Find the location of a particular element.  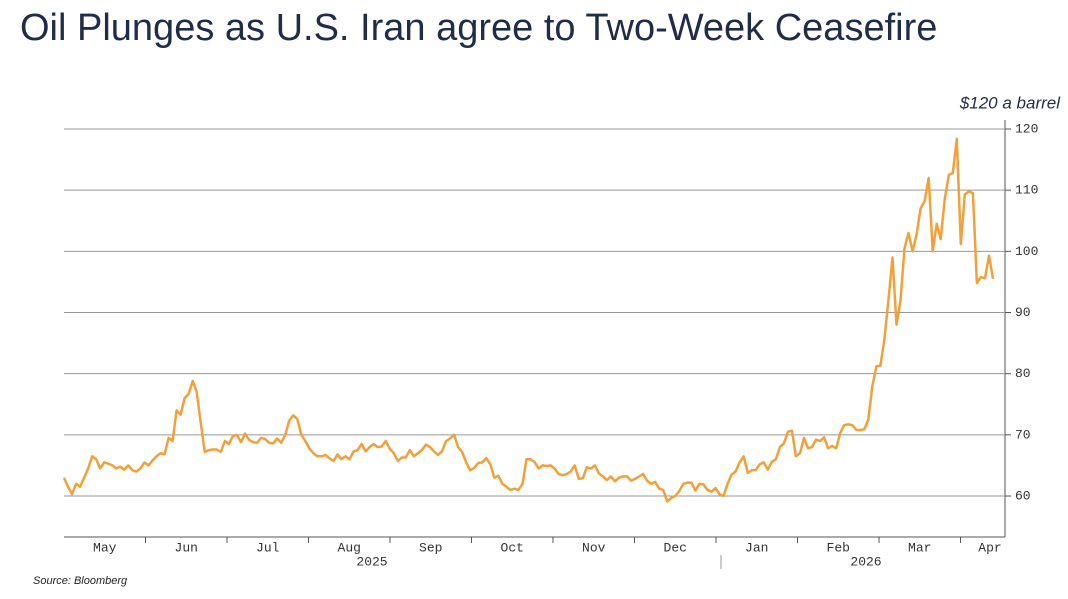

x-tick-label: Aug is located at coordinates (349, 547).